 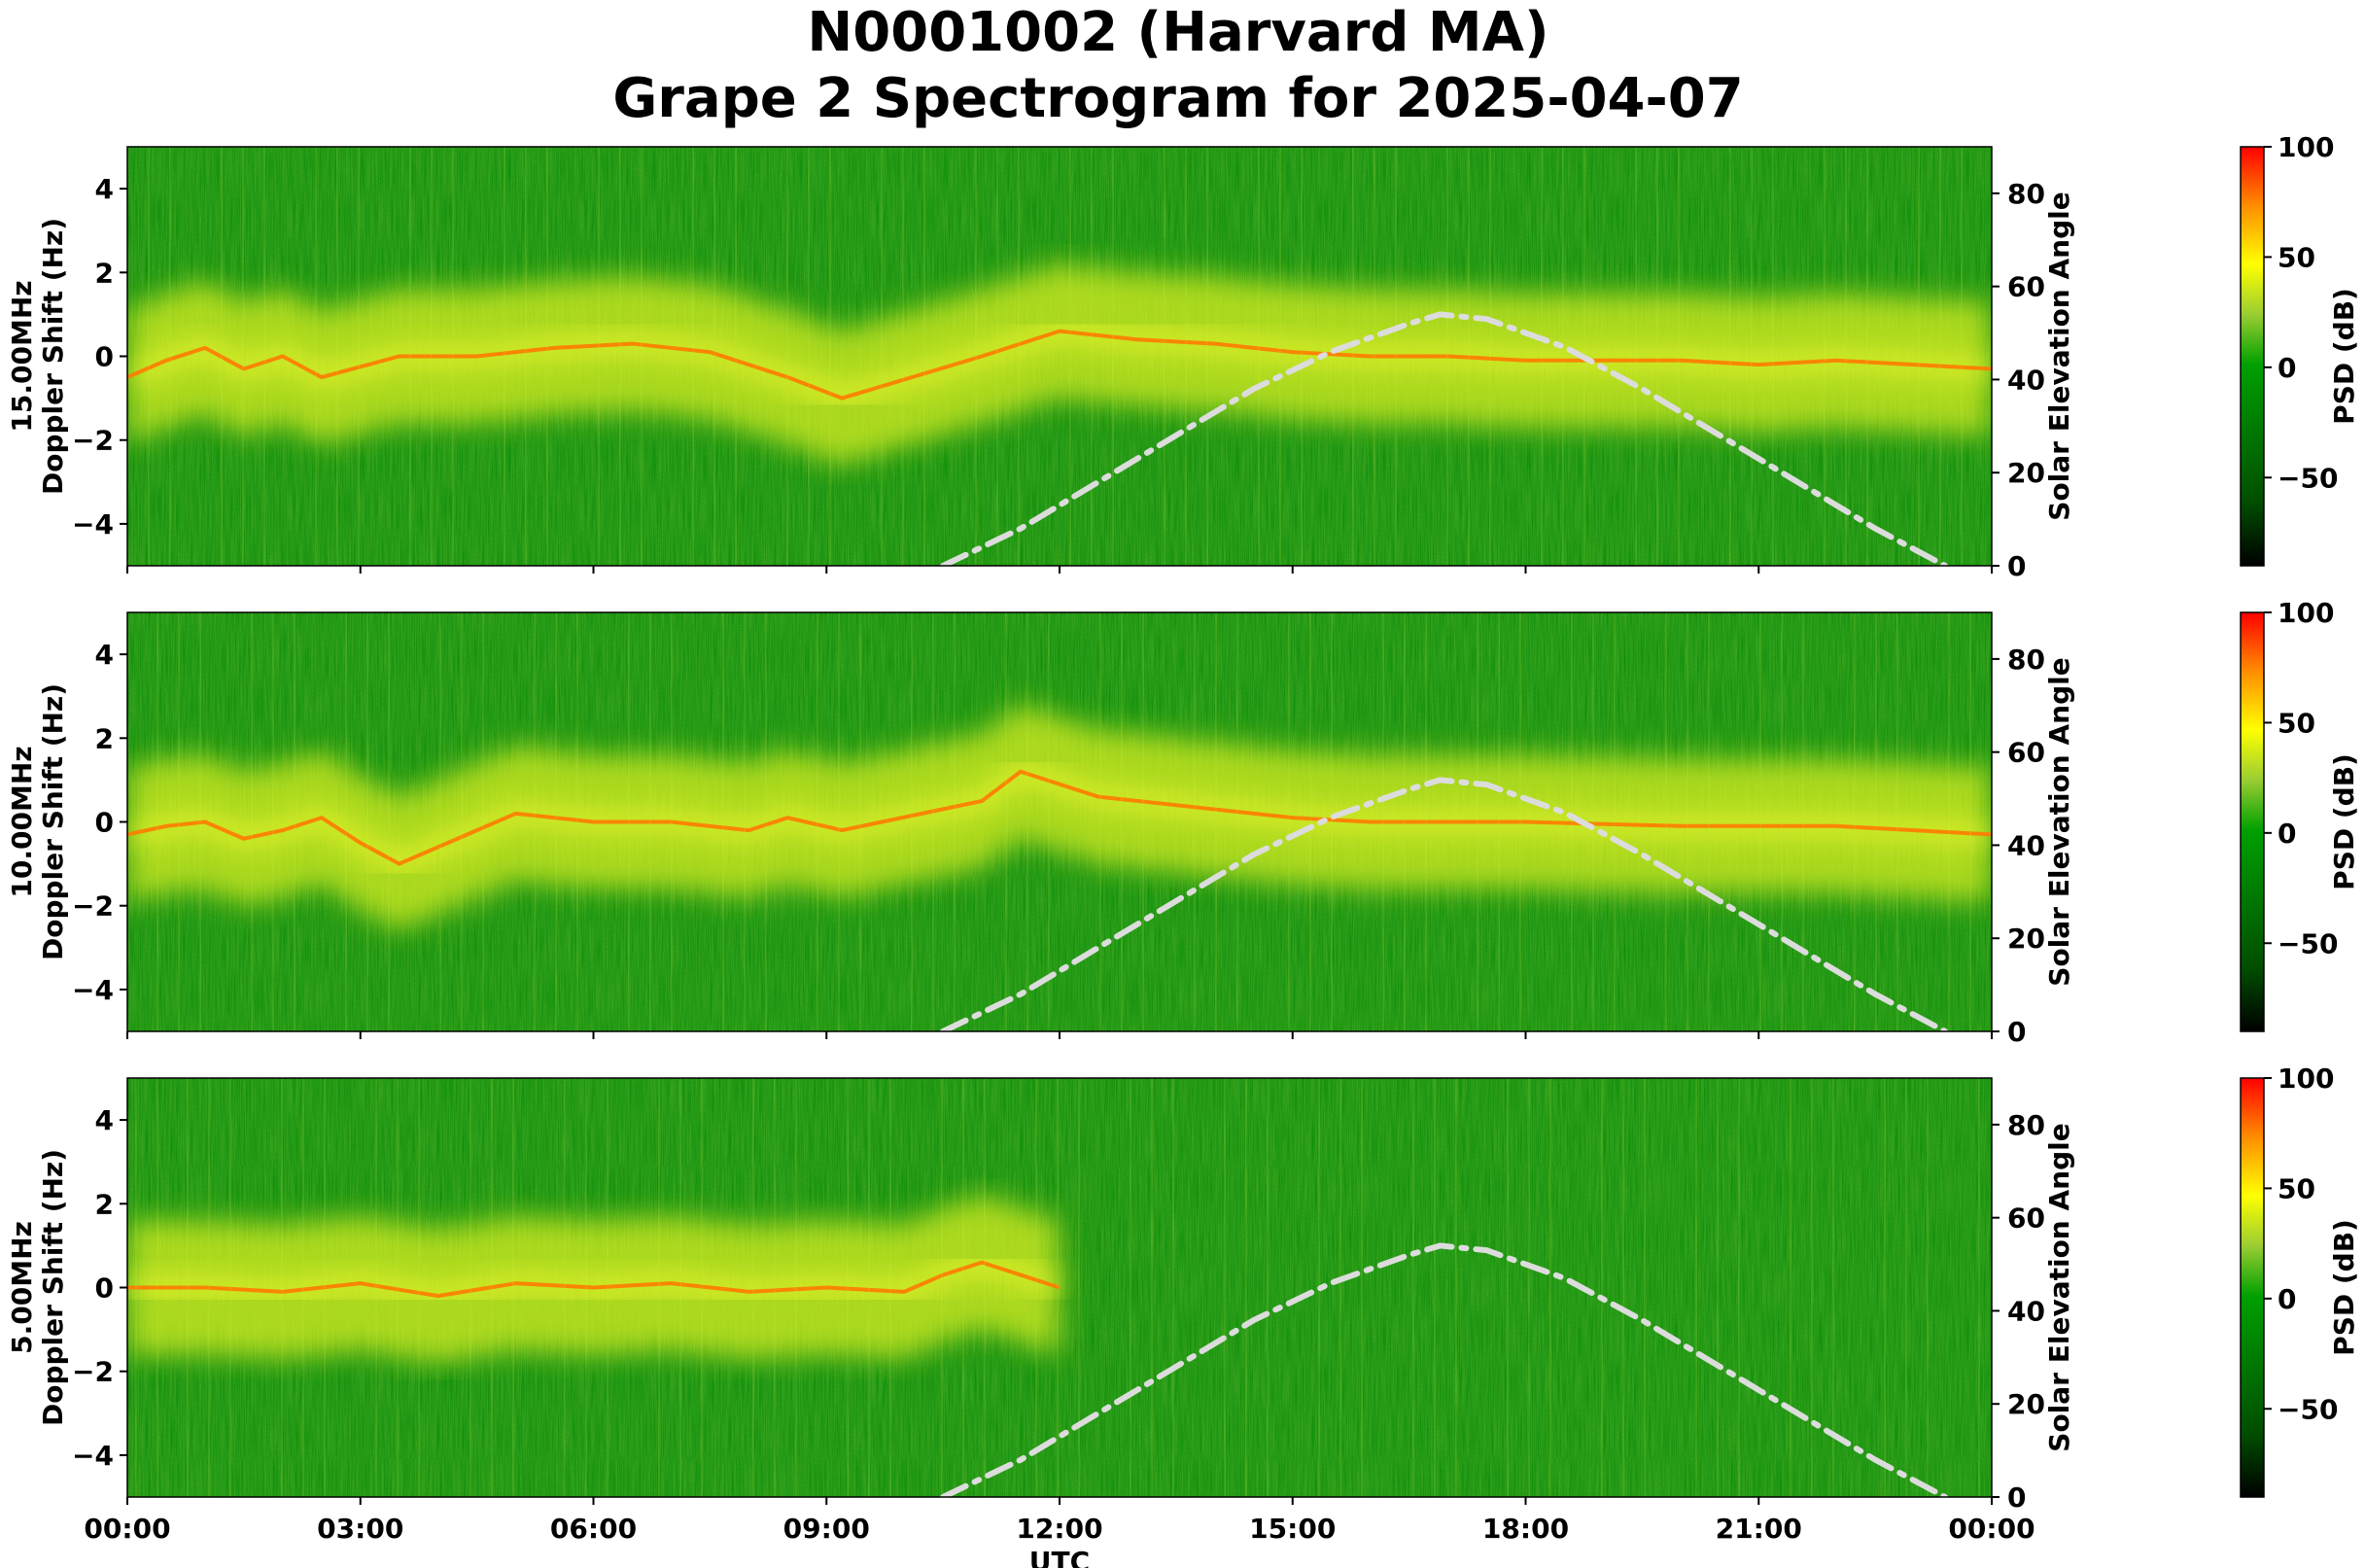 What do you see at coordinates (22, 1287) in the screenshot?
I see `panel-frequency-label: 5.00MHz` at bounding box center [22, 1287].